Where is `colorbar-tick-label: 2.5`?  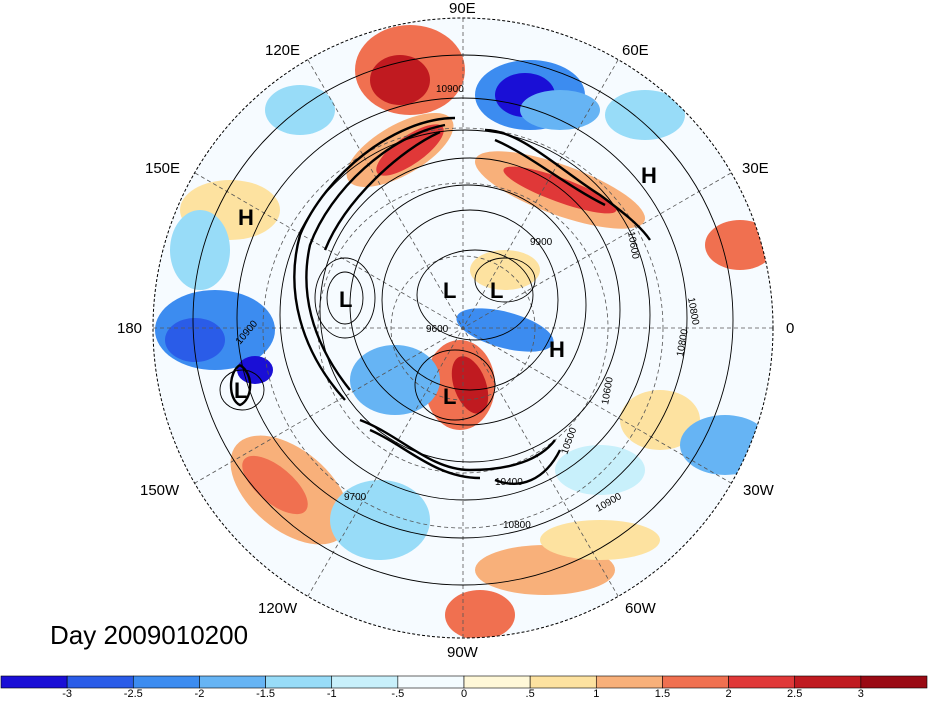 colorbar-tick-label: 2.5 is located at coordinates (795, 694).